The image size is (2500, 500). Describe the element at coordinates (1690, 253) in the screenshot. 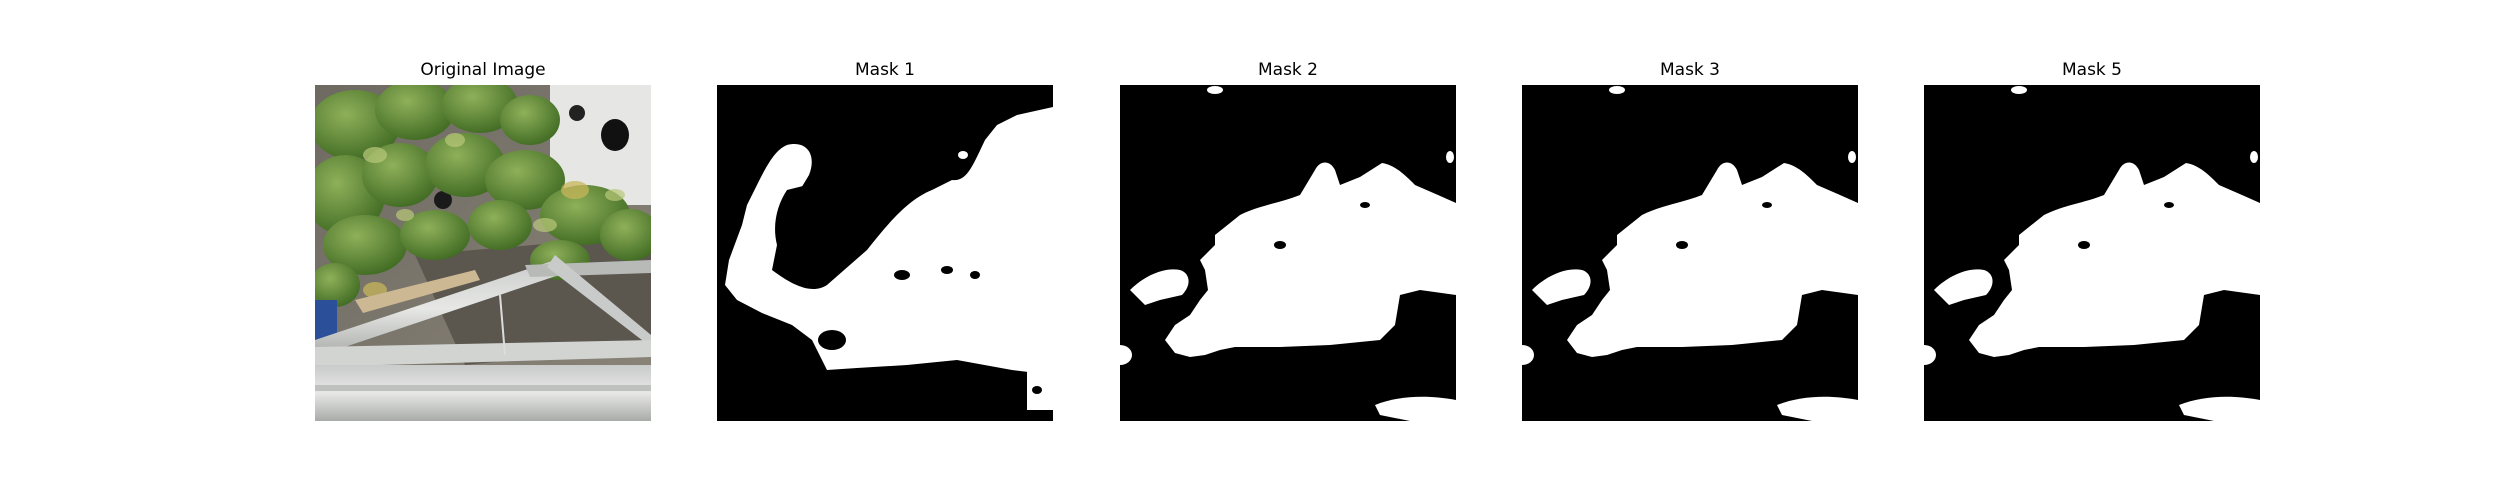

I see `mask-3-image` at that location.